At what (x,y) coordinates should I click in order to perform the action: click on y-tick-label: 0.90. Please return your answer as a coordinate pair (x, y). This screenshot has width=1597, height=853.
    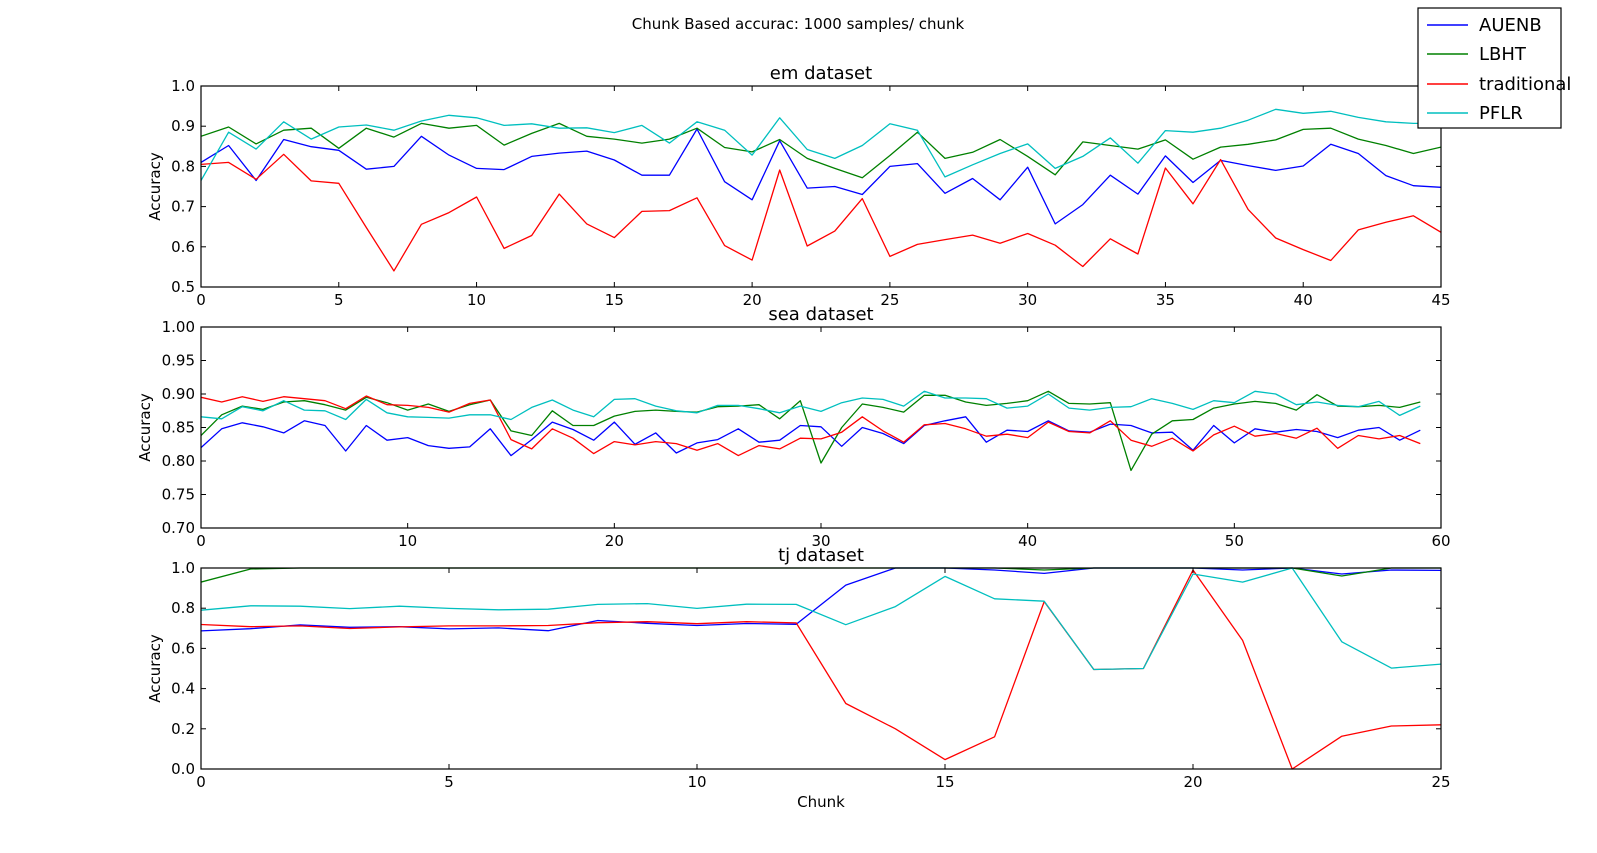
    Looking at the image, I should click on (178, 394).